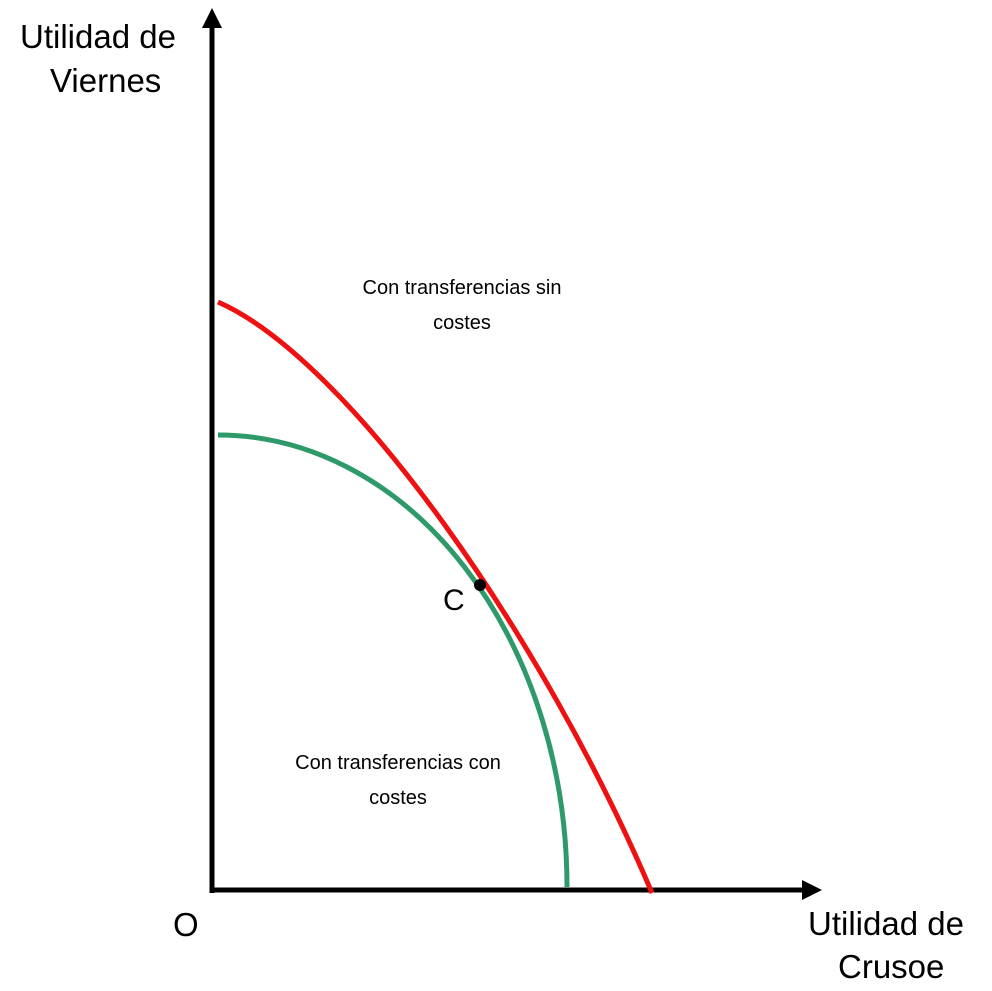 This screenshot has height=991, width=992. Describe the element at coordinates (812, 890) in the screenshot. I see `x-arrow` at that location.